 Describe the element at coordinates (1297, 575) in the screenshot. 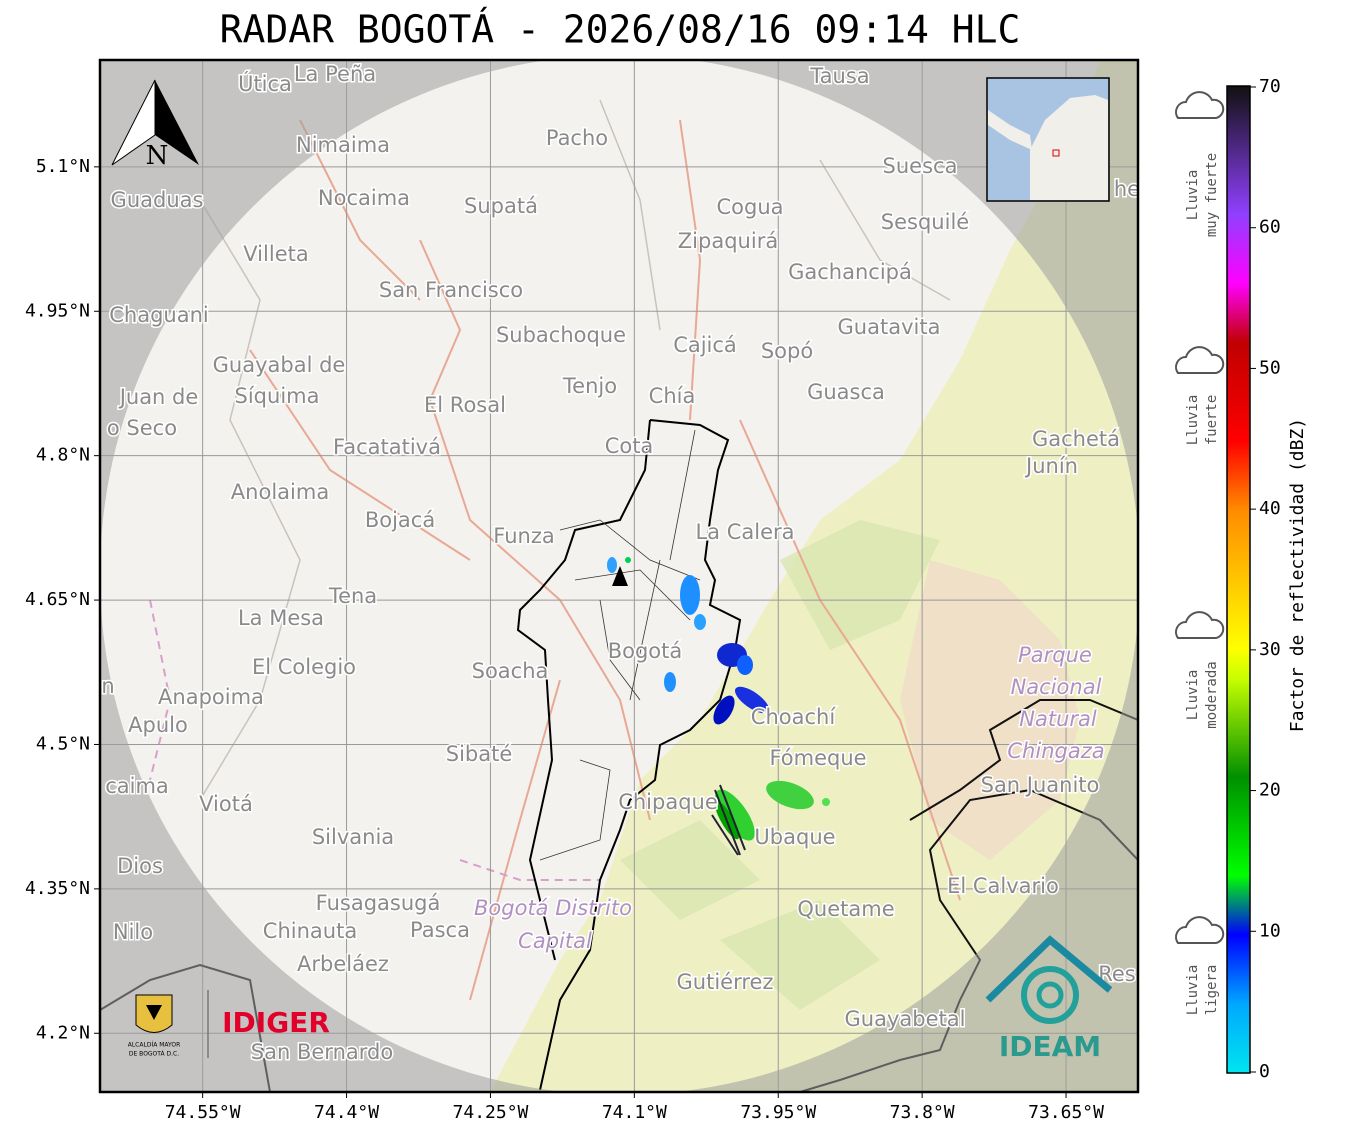

I see `colorbar-label: Factor de reflectividad (dBZ)` at that location.